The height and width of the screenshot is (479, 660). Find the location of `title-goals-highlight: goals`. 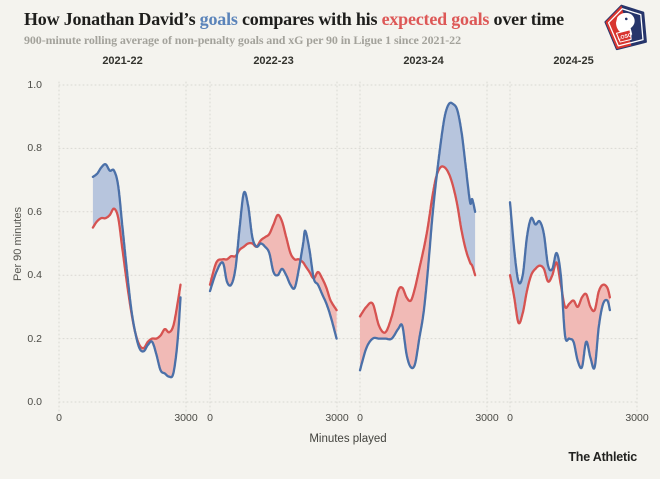

title-goals-highlight: goals is located at coordinates (218, 19).